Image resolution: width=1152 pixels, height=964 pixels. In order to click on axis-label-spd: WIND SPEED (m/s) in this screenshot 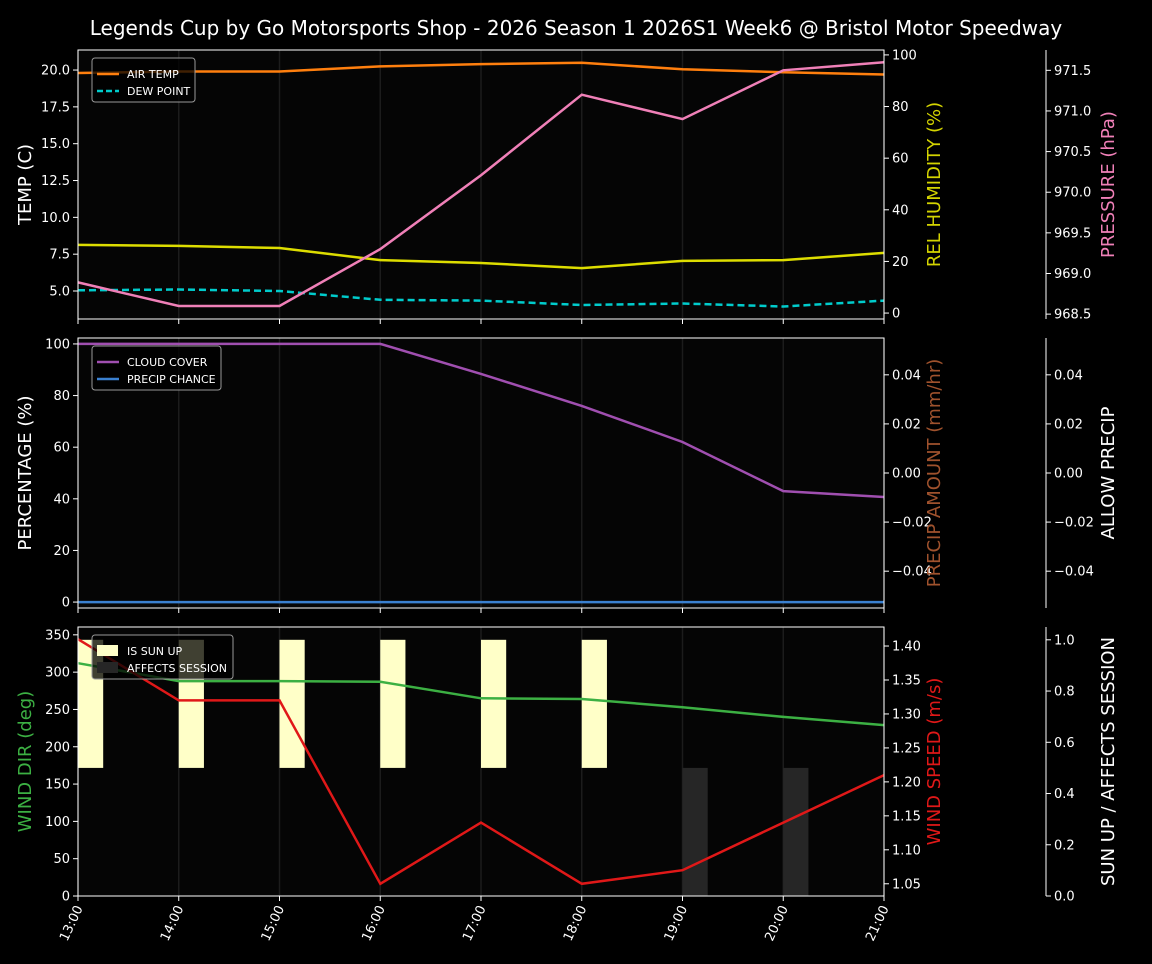, I will do `click(934, 762)`.